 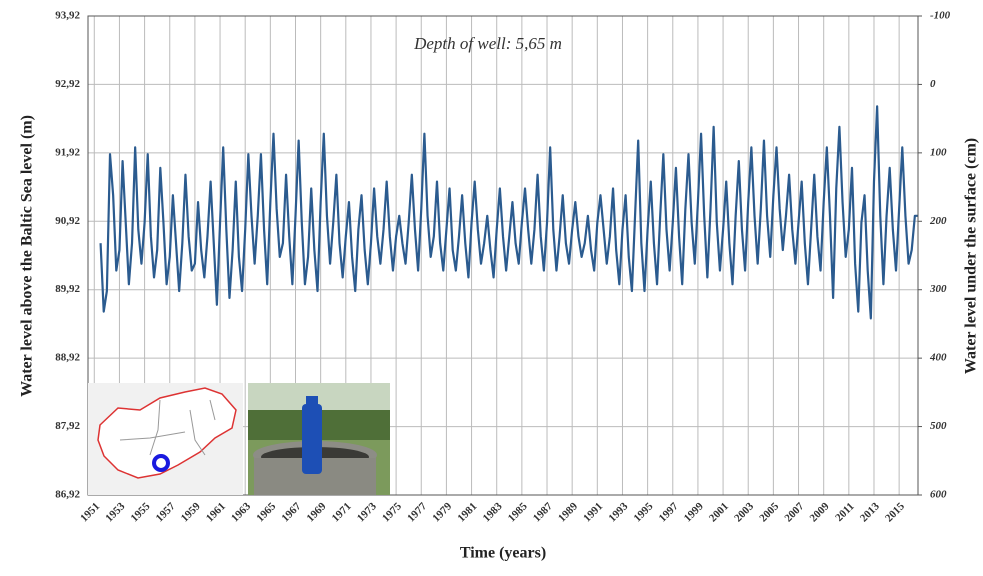 I want to click on y-tick-label: 89,92, so click(x=67, y=289).